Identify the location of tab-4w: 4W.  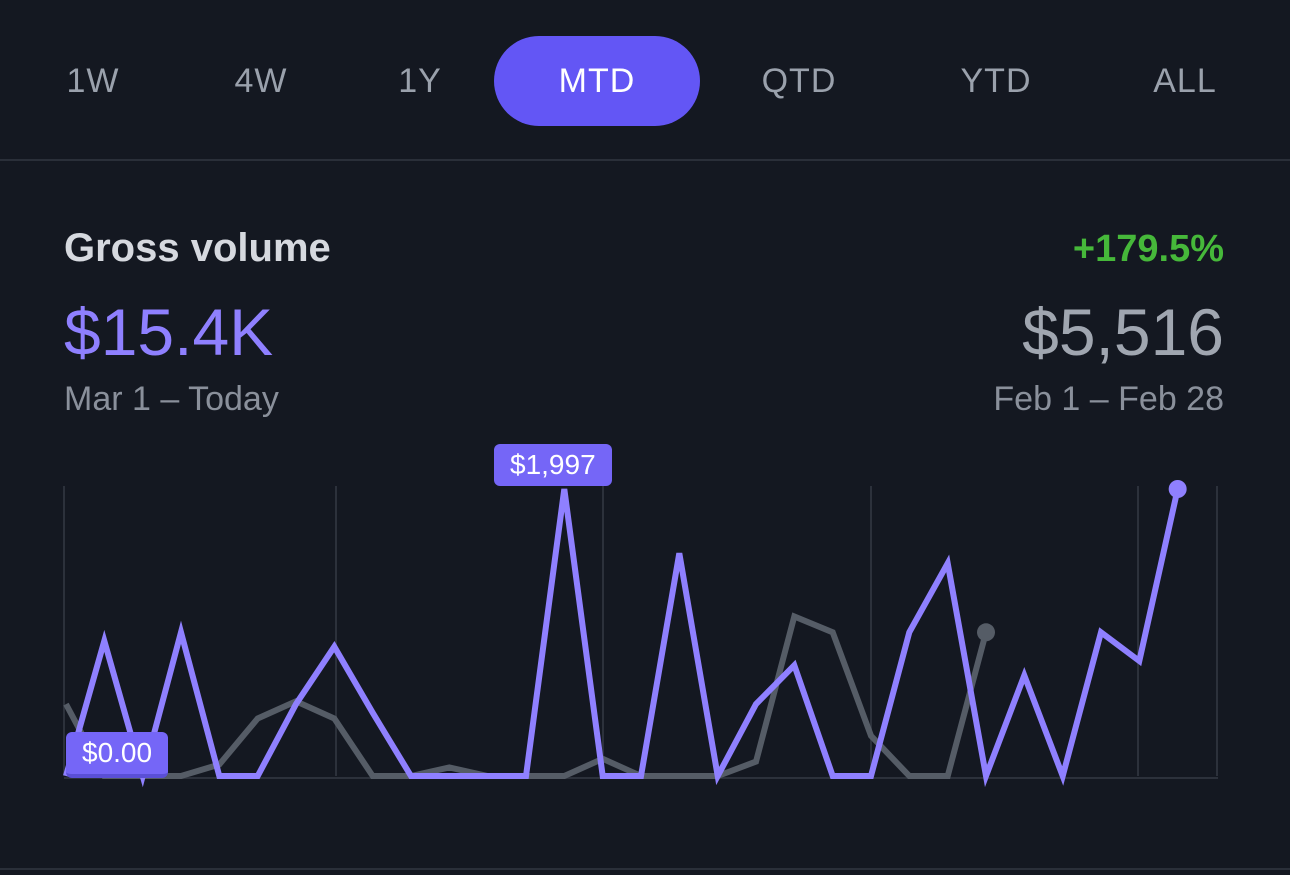
(261, 81).